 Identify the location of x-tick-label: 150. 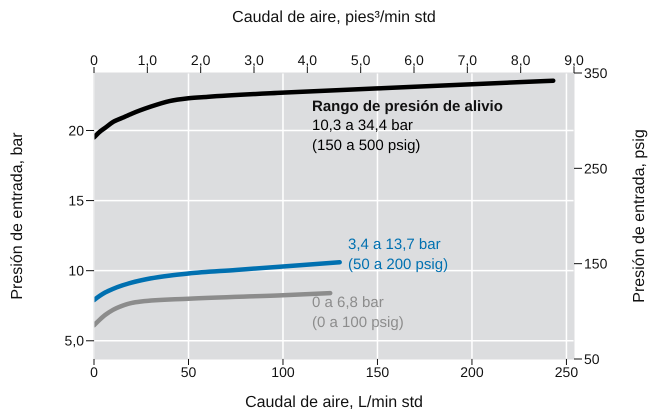
(378, 372).